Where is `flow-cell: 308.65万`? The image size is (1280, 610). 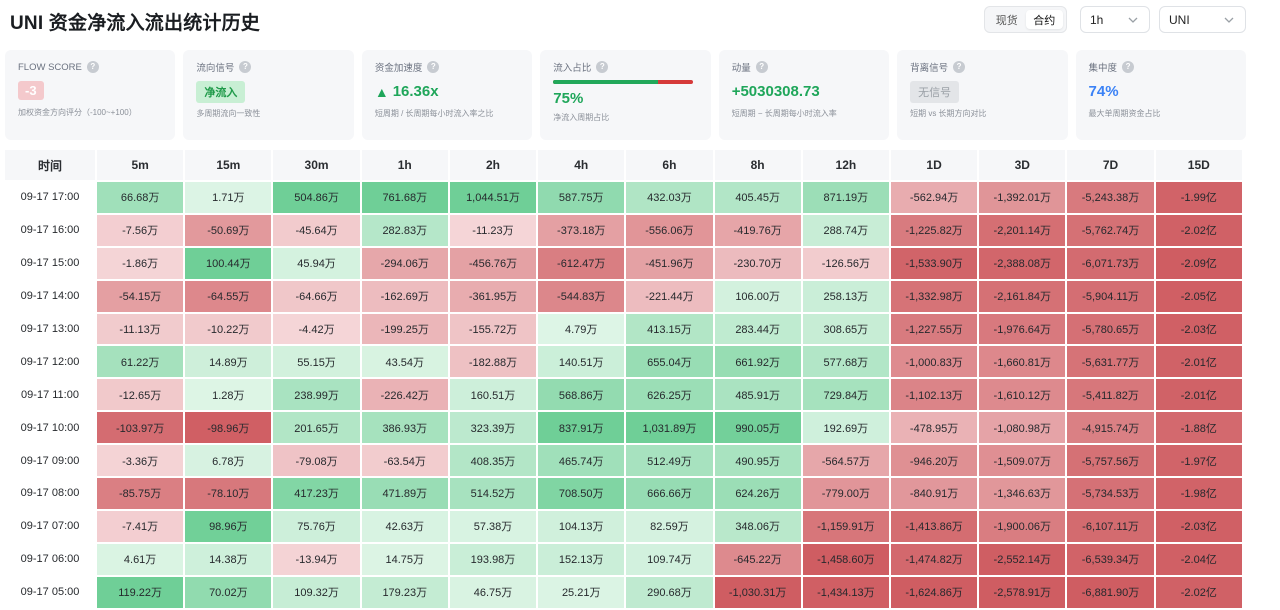 flow-cell: 308.65万 is located at coordinates (845, 329).